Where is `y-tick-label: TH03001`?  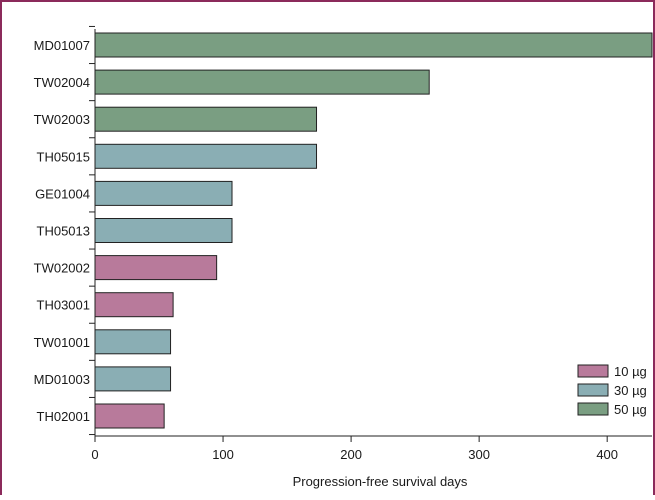
y-tick-label: TH03001 is located at coordinates (63, 305).